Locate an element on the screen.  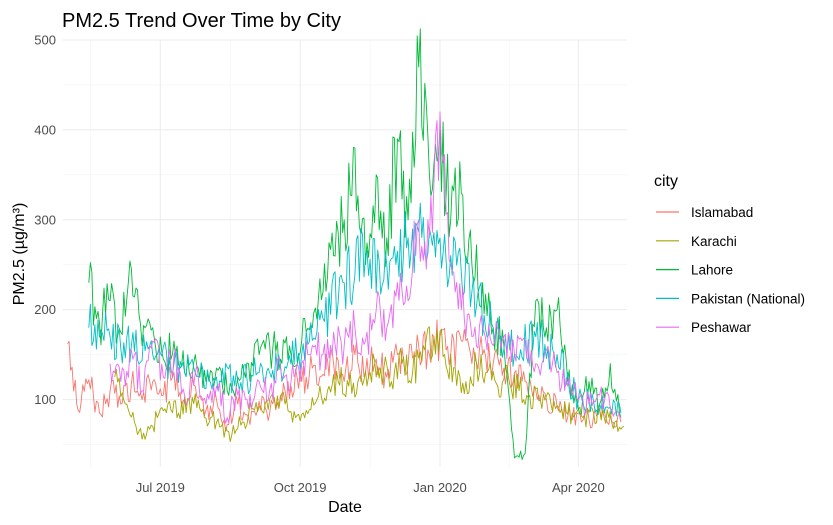
y-tick-label: 300 is located at coordinates (45, 219).